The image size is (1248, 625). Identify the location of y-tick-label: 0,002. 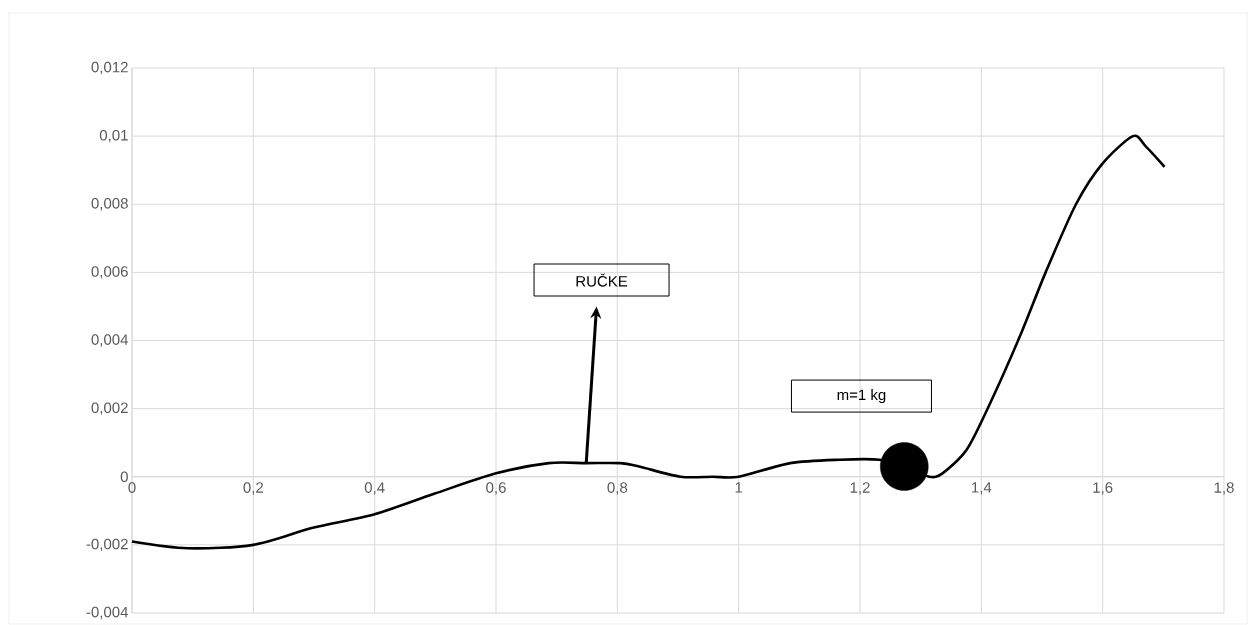
(109, 408).